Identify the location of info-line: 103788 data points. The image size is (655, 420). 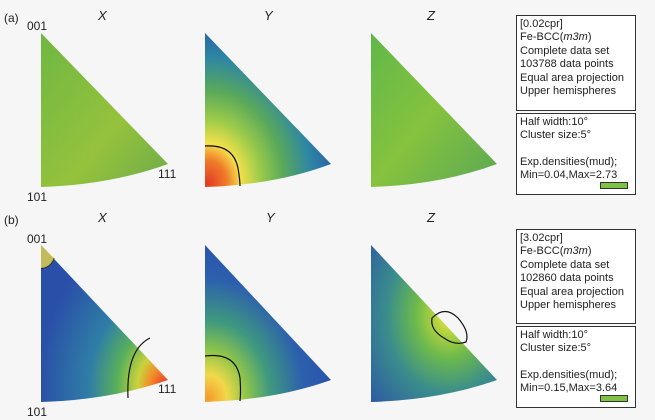
(567, 64).